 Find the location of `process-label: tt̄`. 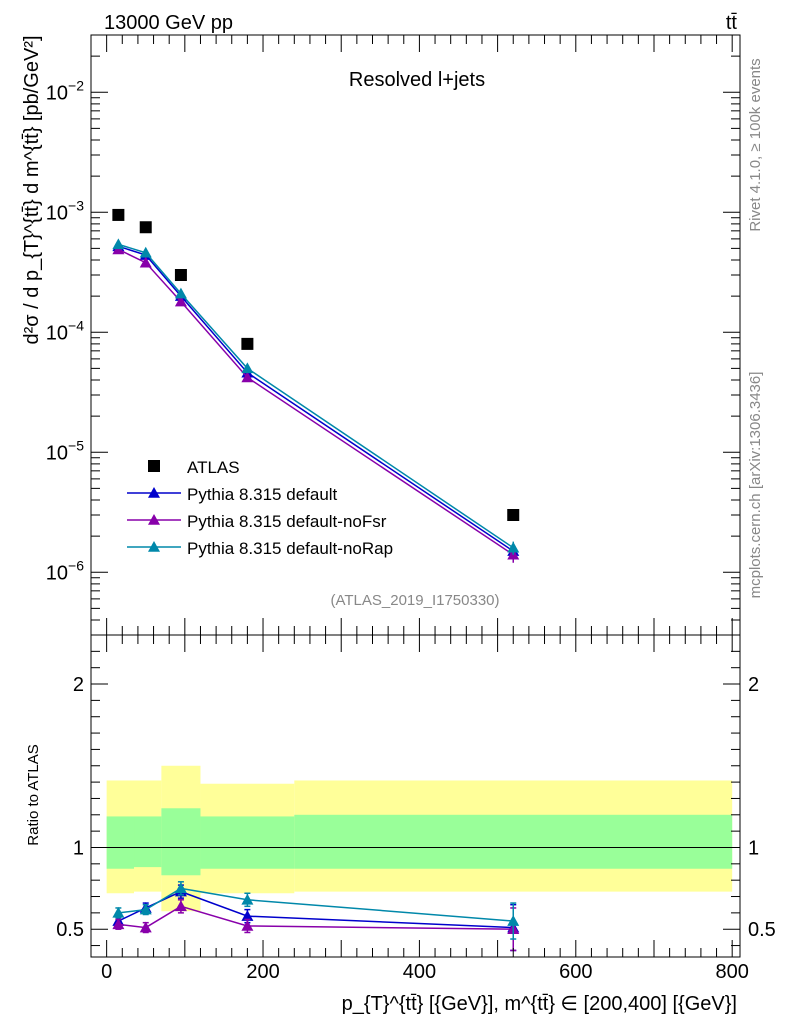

process-label: tt̄ is located at coordinates (732, 23).